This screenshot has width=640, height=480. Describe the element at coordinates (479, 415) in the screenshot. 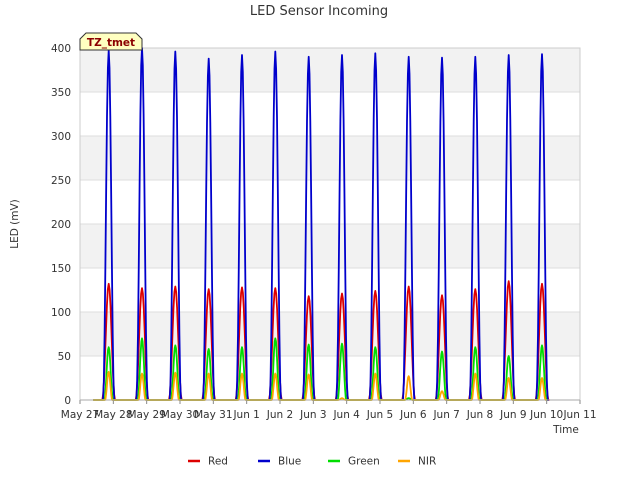

I see `x-tick-label: Jun 8` at that location.